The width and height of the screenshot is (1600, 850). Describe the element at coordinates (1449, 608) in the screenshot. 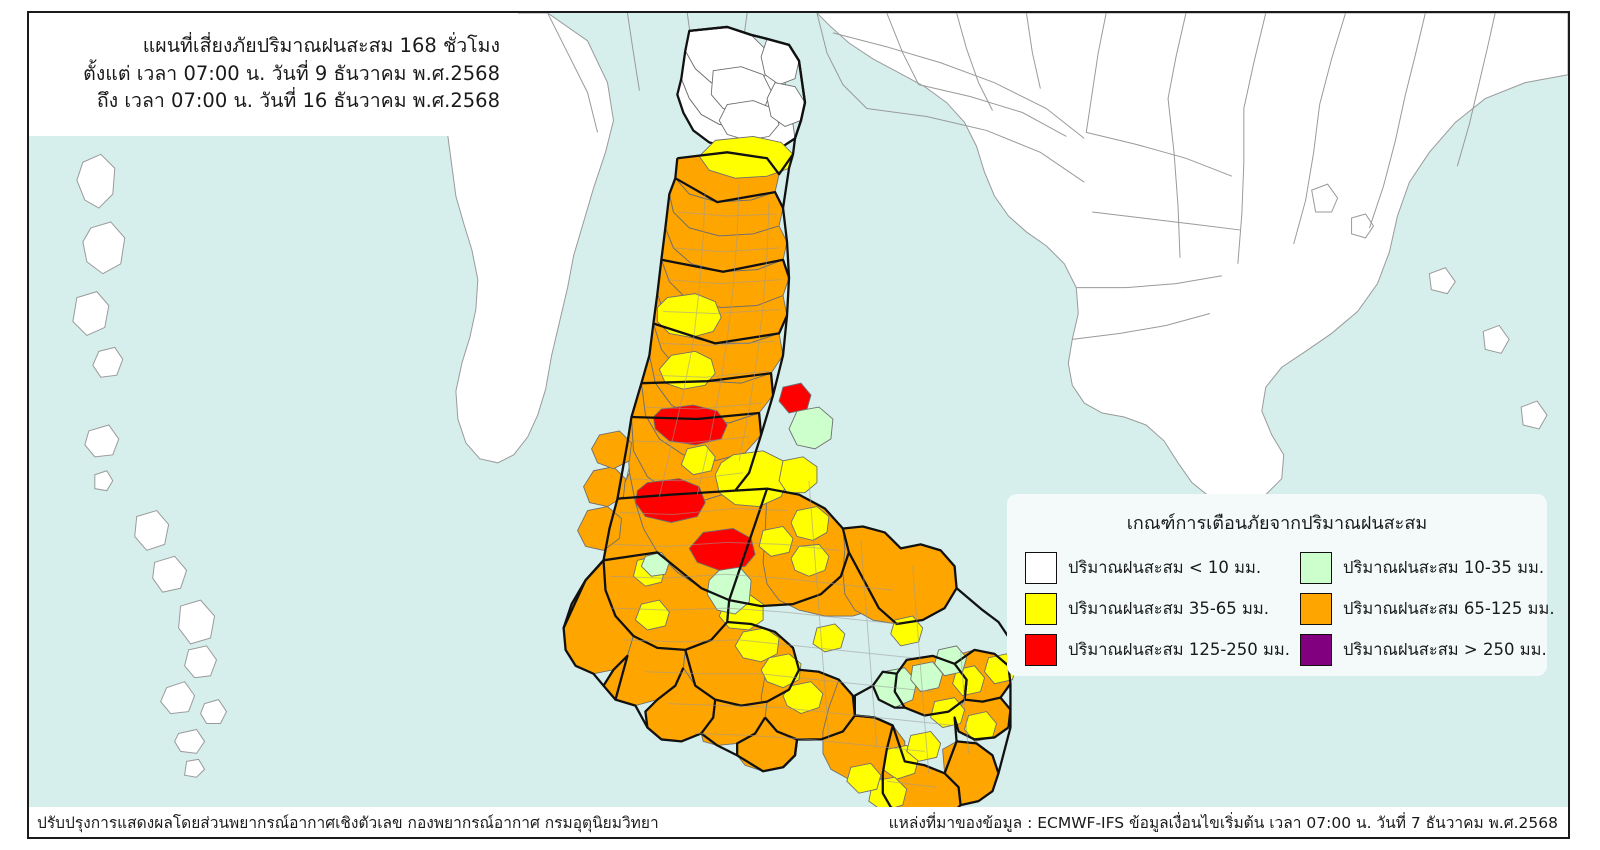

I see `legend-label-65-125: ปริมาณฝนสะสม 65-125 มม.` at that location.